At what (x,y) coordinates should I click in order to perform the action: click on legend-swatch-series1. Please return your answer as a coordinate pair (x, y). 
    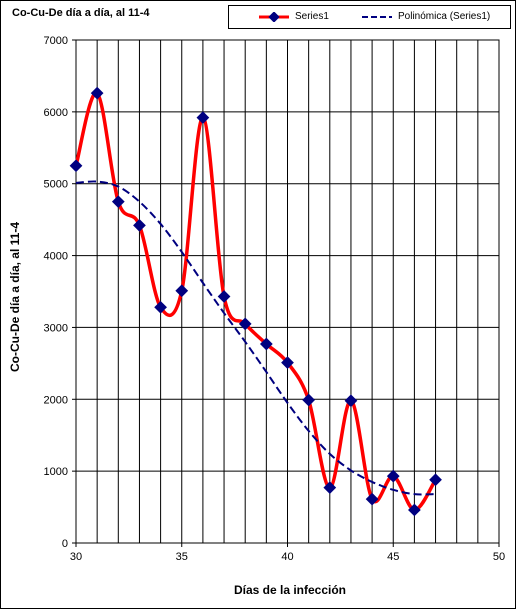
    Looking at the image, I should click on (274, 16).